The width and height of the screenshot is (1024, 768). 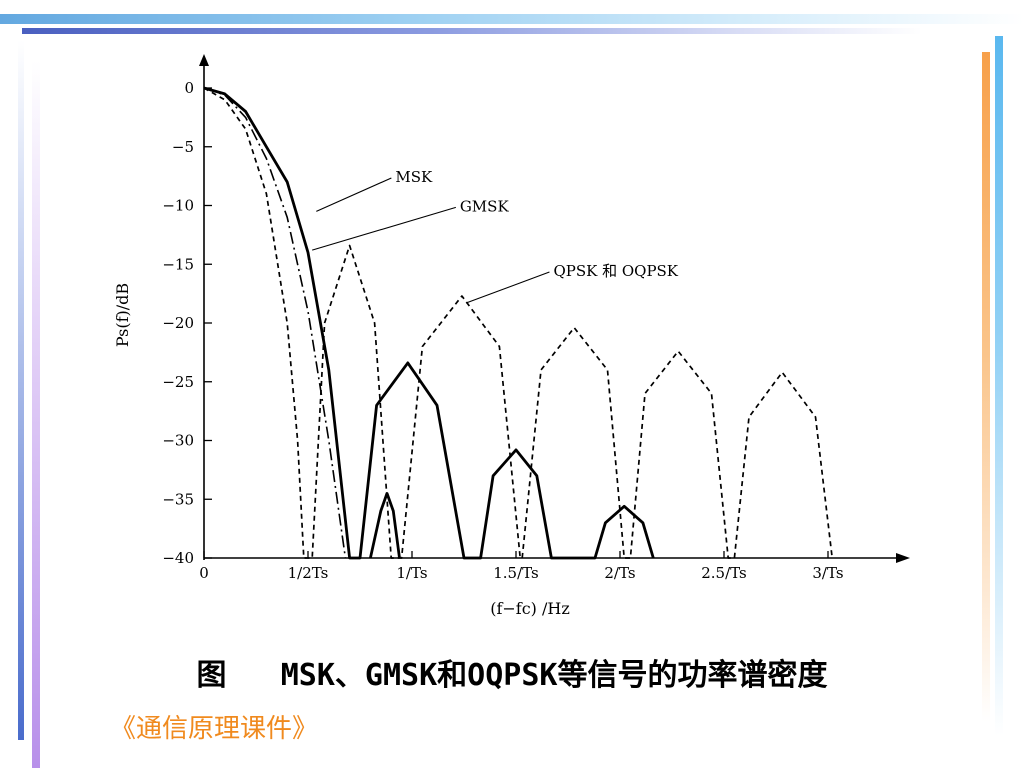 I want to click on x-tick-label: 1/2Ts, so click(x=308, y=573).